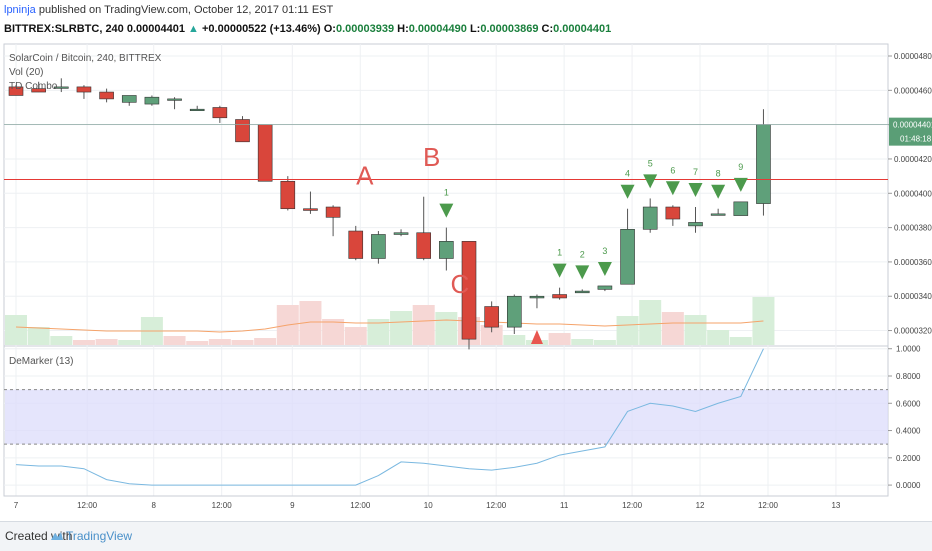 This screenshot has width=932, height=551. I want to click on td-buy-marker, so click(536, 337).